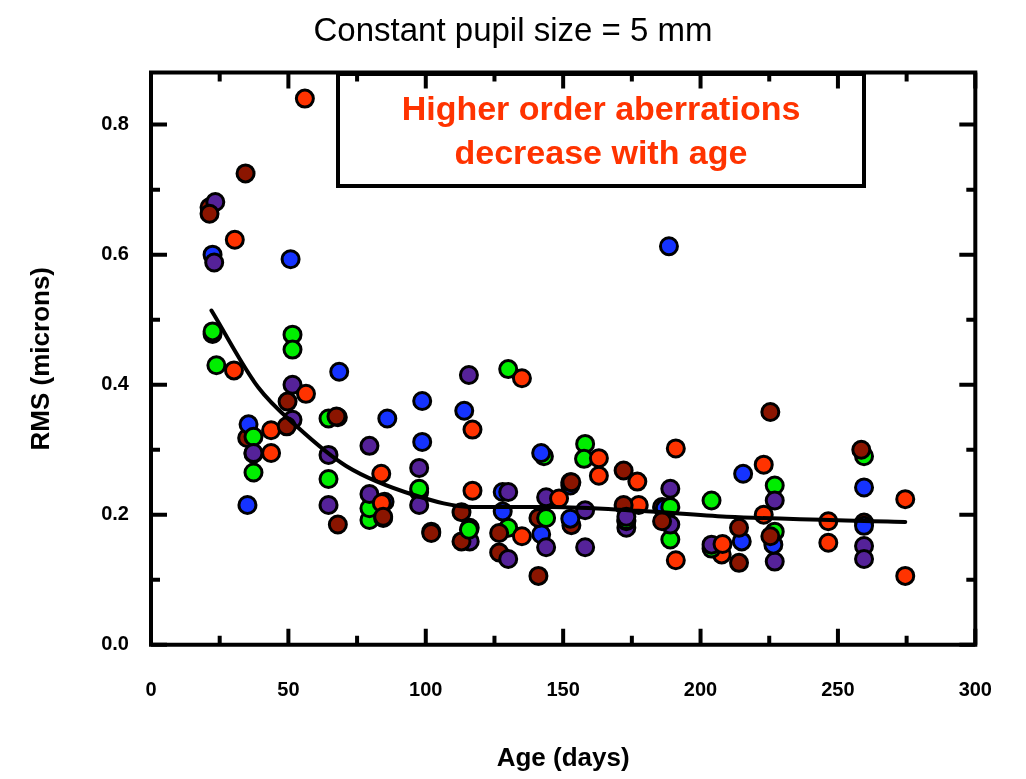  What do you see at coordinates (151, 689) in the screenshot?
I see `x-tick-label: 0` at bounding box center [151, 689].